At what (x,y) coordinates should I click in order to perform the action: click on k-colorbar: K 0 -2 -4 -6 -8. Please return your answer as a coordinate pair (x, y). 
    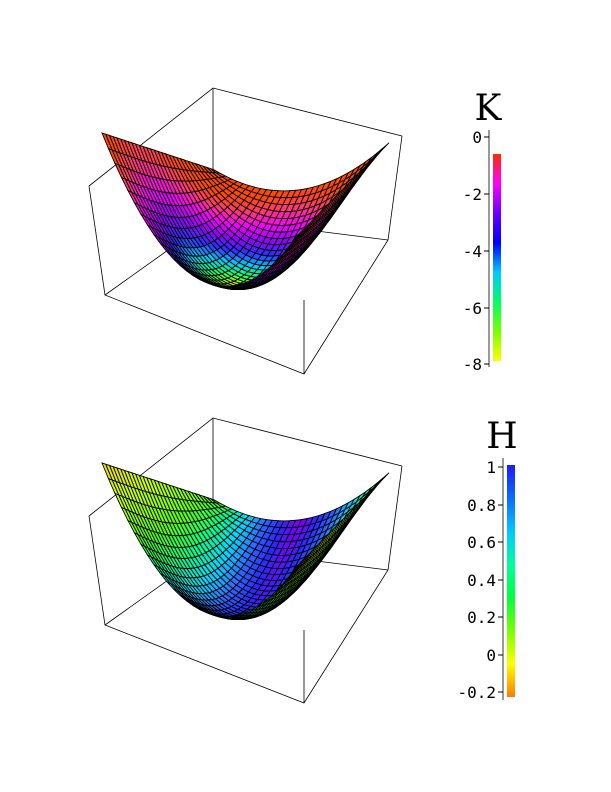
    Looking at the image, I should click on (483, 231).